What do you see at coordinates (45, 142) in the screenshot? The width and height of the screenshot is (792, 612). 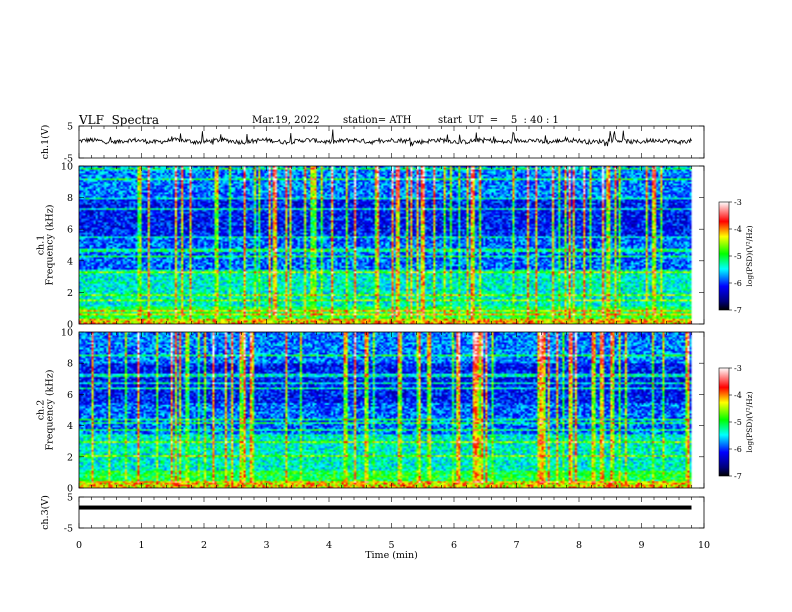 I see `y-axis-label: ch.1(V)` at bounding box center [45, 142].